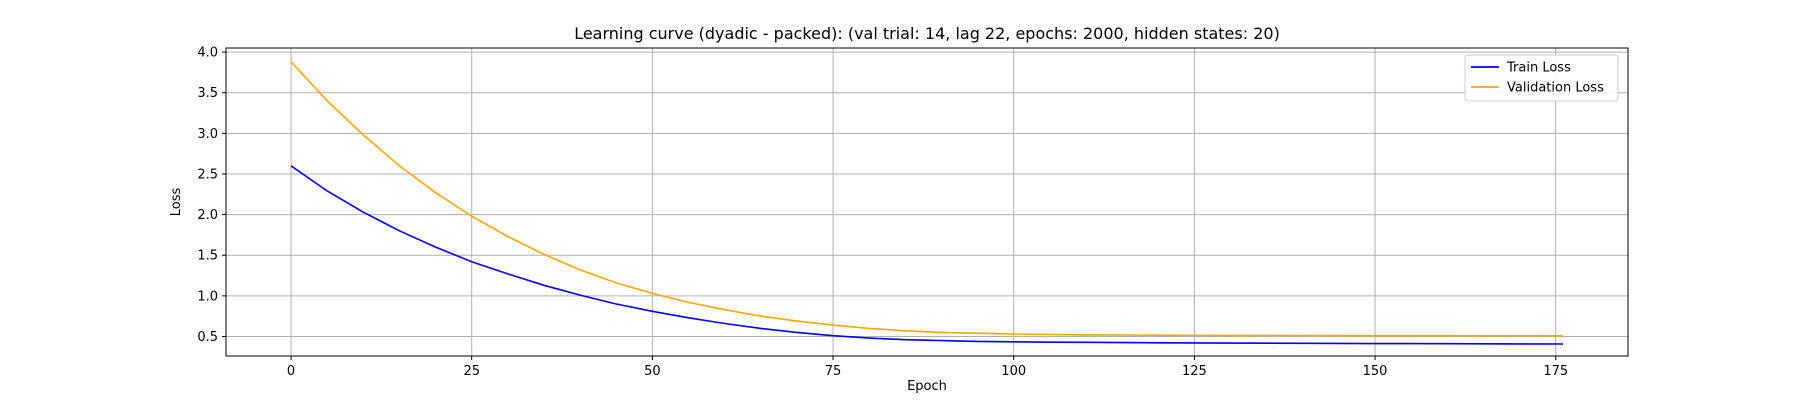 This screenshot has height=400, width=1800. Describe the element at coordinates (1538, 68) in the screenshot. I see `legend-label: Train Loss` at that location.